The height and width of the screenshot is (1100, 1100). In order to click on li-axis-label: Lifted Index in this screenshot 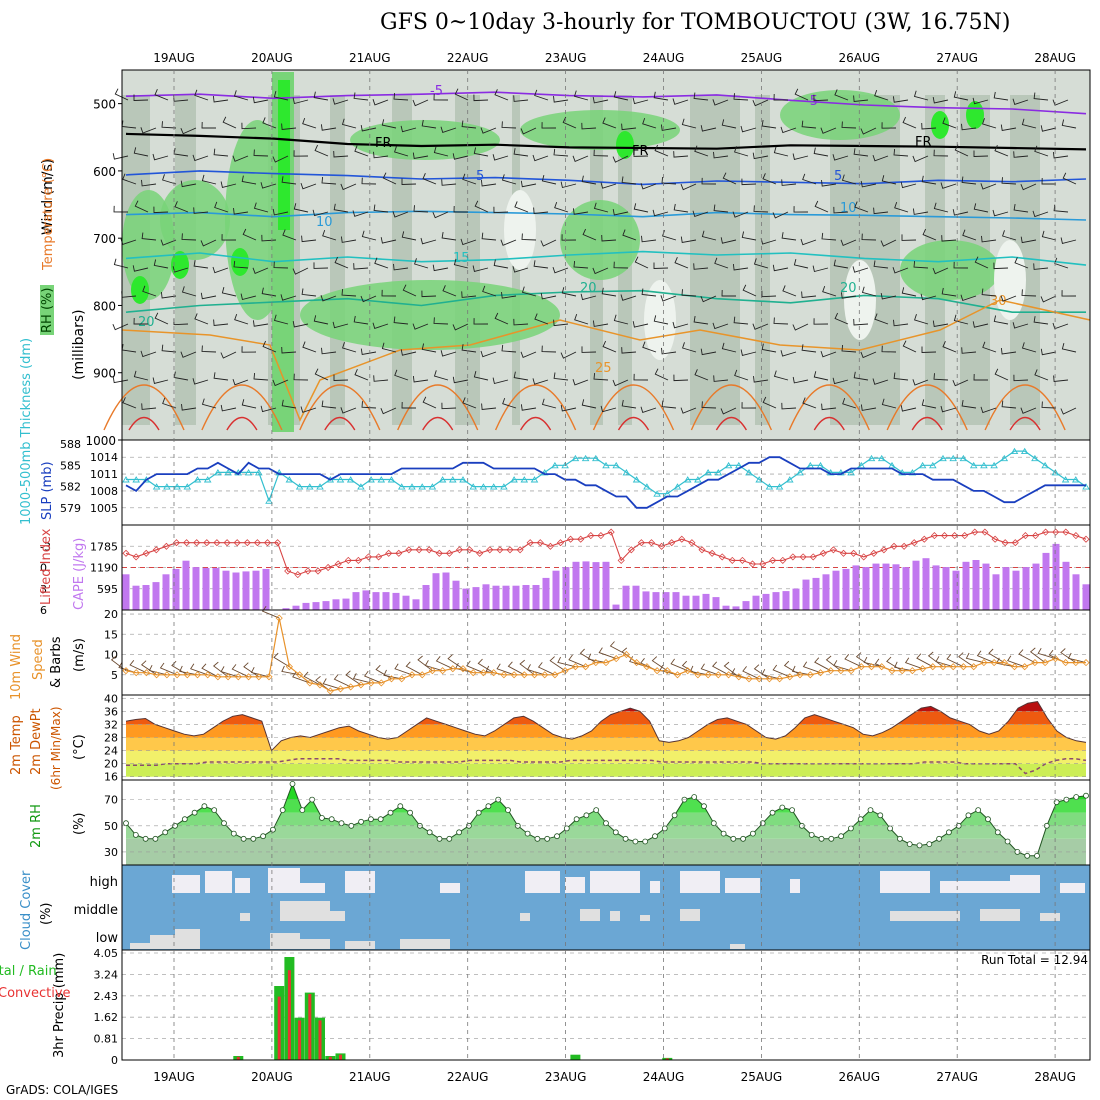, I will do `click(46, 566)`.